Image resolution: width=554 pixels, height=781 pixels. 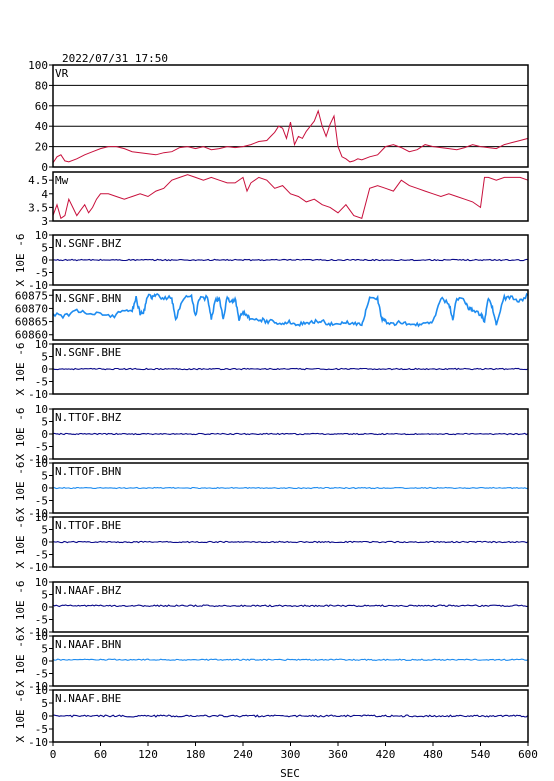 What do you see at coordinates (88, 298) in the screenshot?
I see `panel-label: N.SGNF.BHN` at bounding box center [88, 298].